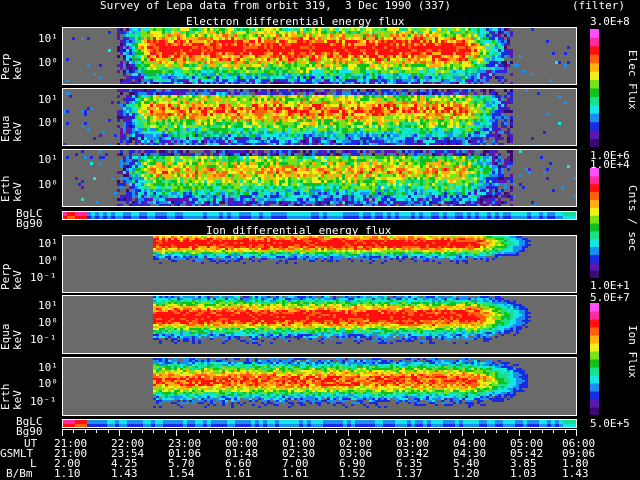 The height and width of the screenshot is (480, 640). Describe the element at coordinates (579, 443) in the screenshot. I see `axis-ut-value: 06:00` at that location.